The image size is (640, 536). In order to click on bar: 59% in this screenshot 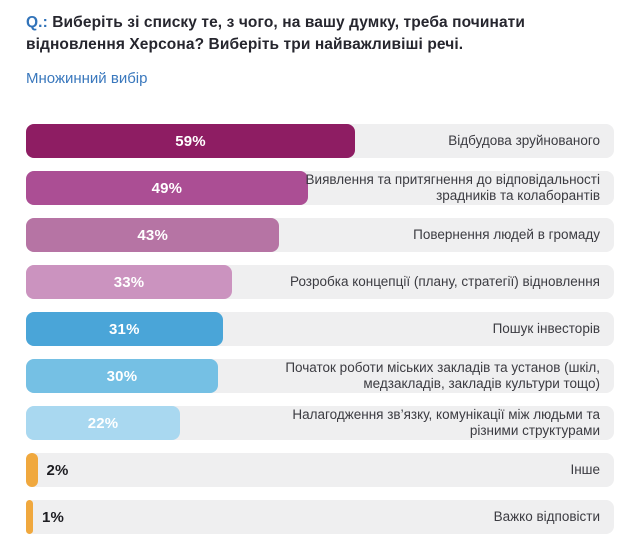, I will do `click(191, 141)`.